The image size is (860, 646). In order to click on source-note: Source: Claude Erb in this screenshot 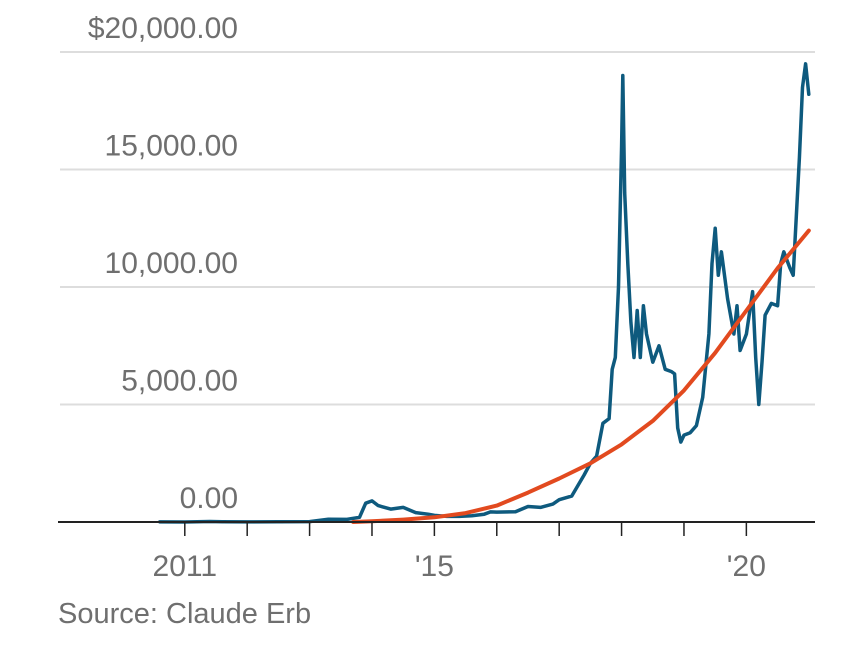, I will do `click(185, 614)`.